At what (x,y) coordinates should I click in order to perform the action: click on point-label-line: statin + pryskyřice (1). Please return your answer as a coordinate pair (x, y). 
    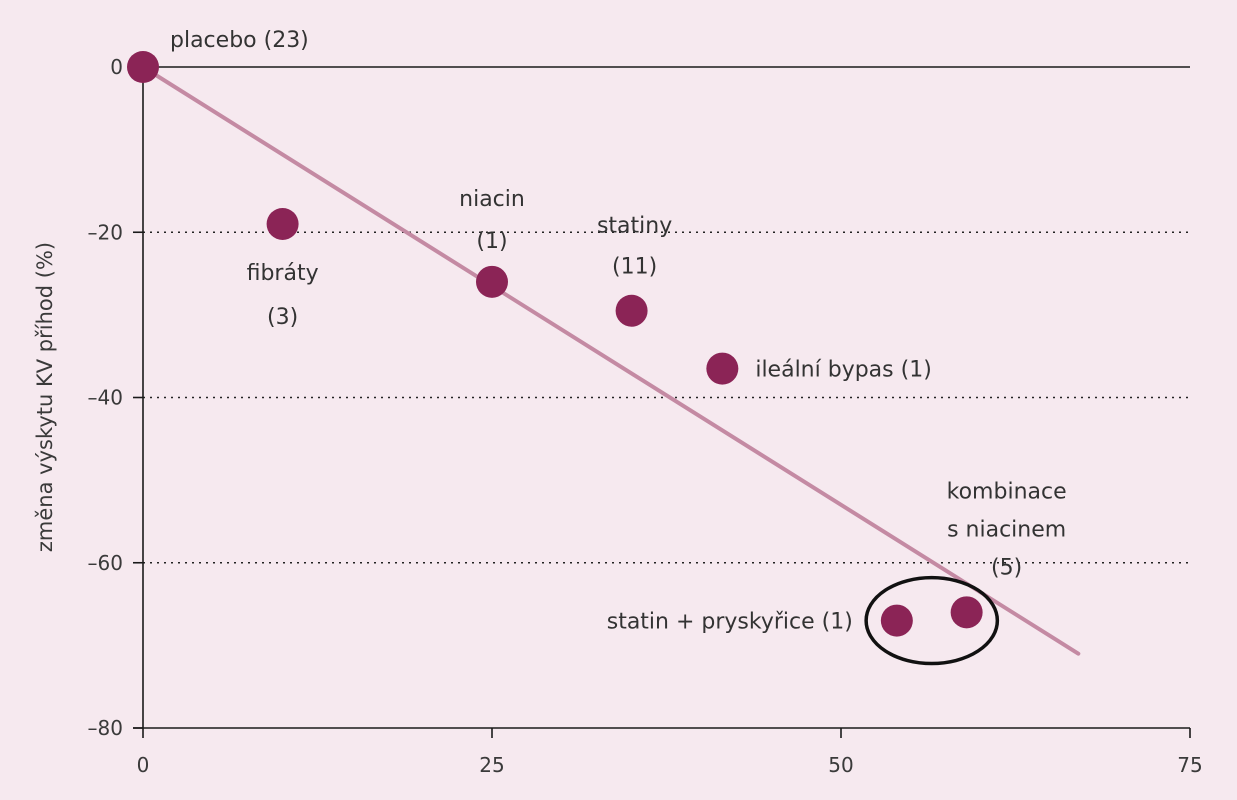
    Looking at the image, I should click on (730, 622).